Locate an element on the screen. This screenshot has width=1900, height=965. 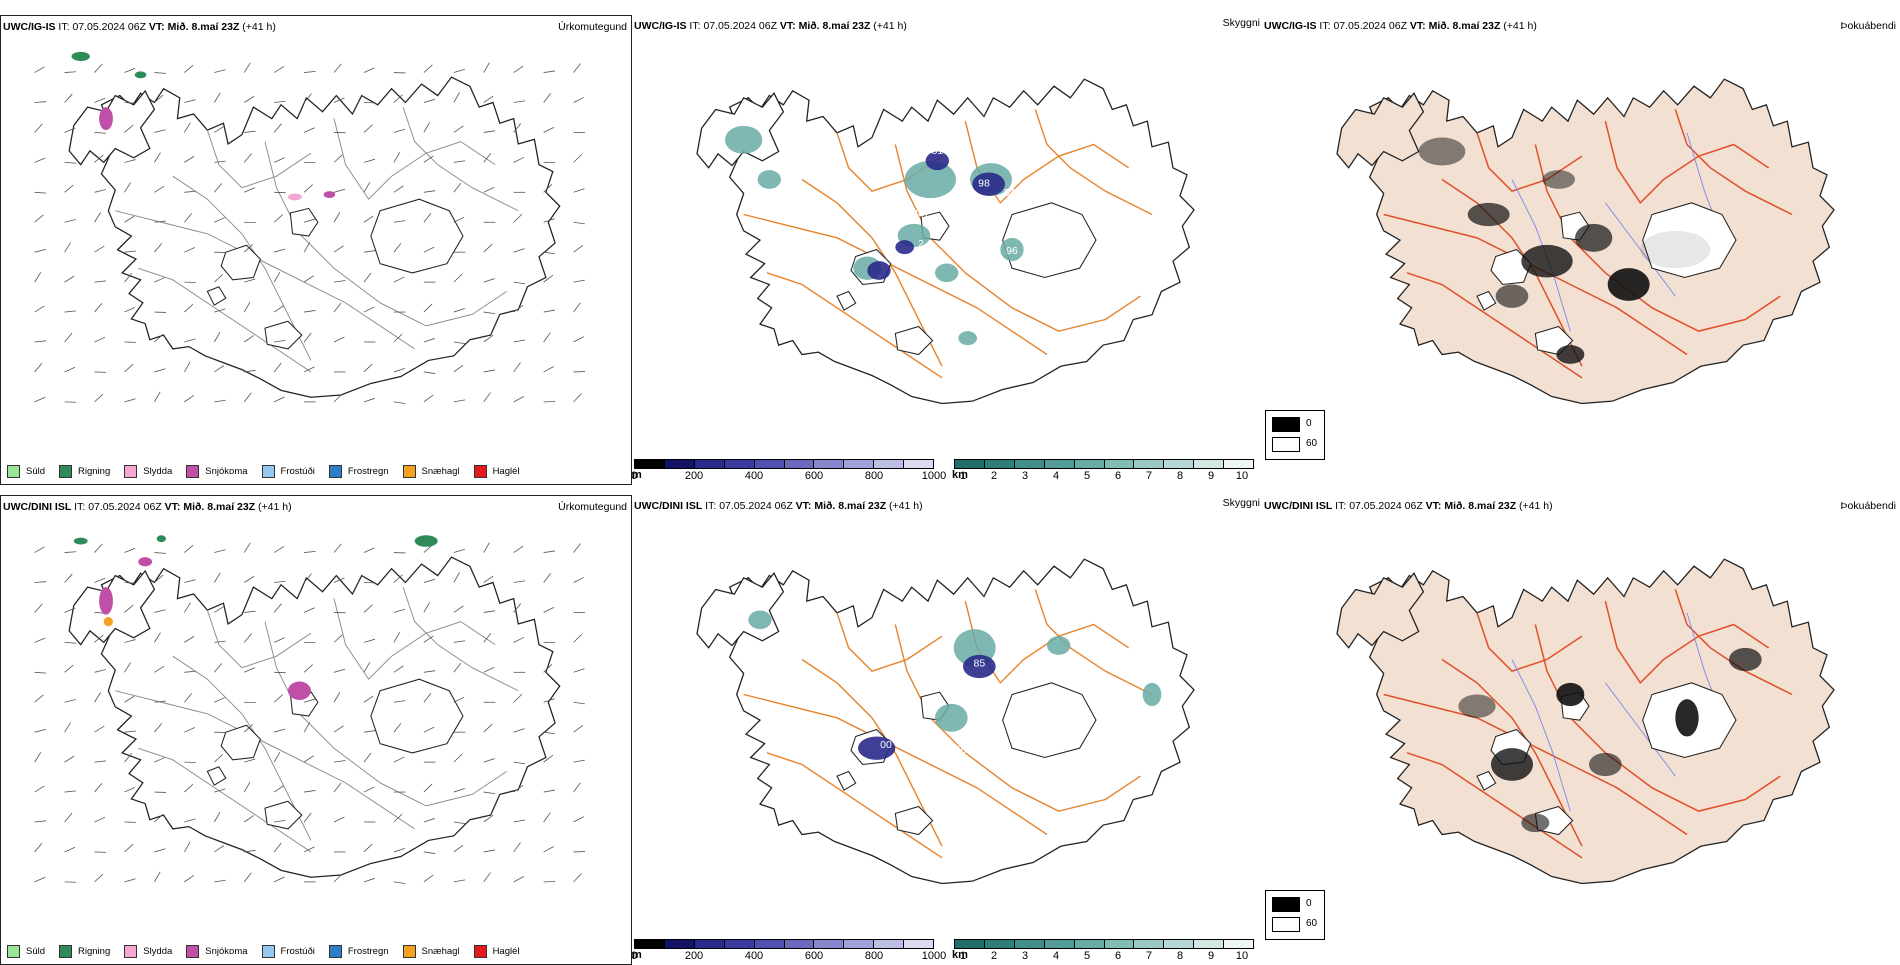
sleet-area is located at coordinates (295, 196).